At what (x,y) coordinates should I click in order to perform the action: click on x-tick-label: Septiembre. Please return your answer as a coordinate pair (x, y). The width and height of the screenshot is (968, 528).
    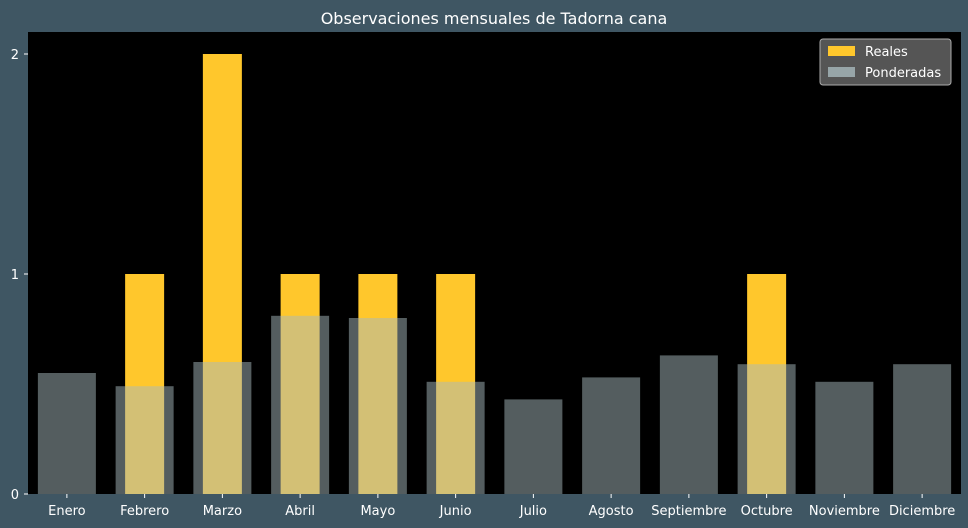
    Looking at the image, I should click on (688, 511).